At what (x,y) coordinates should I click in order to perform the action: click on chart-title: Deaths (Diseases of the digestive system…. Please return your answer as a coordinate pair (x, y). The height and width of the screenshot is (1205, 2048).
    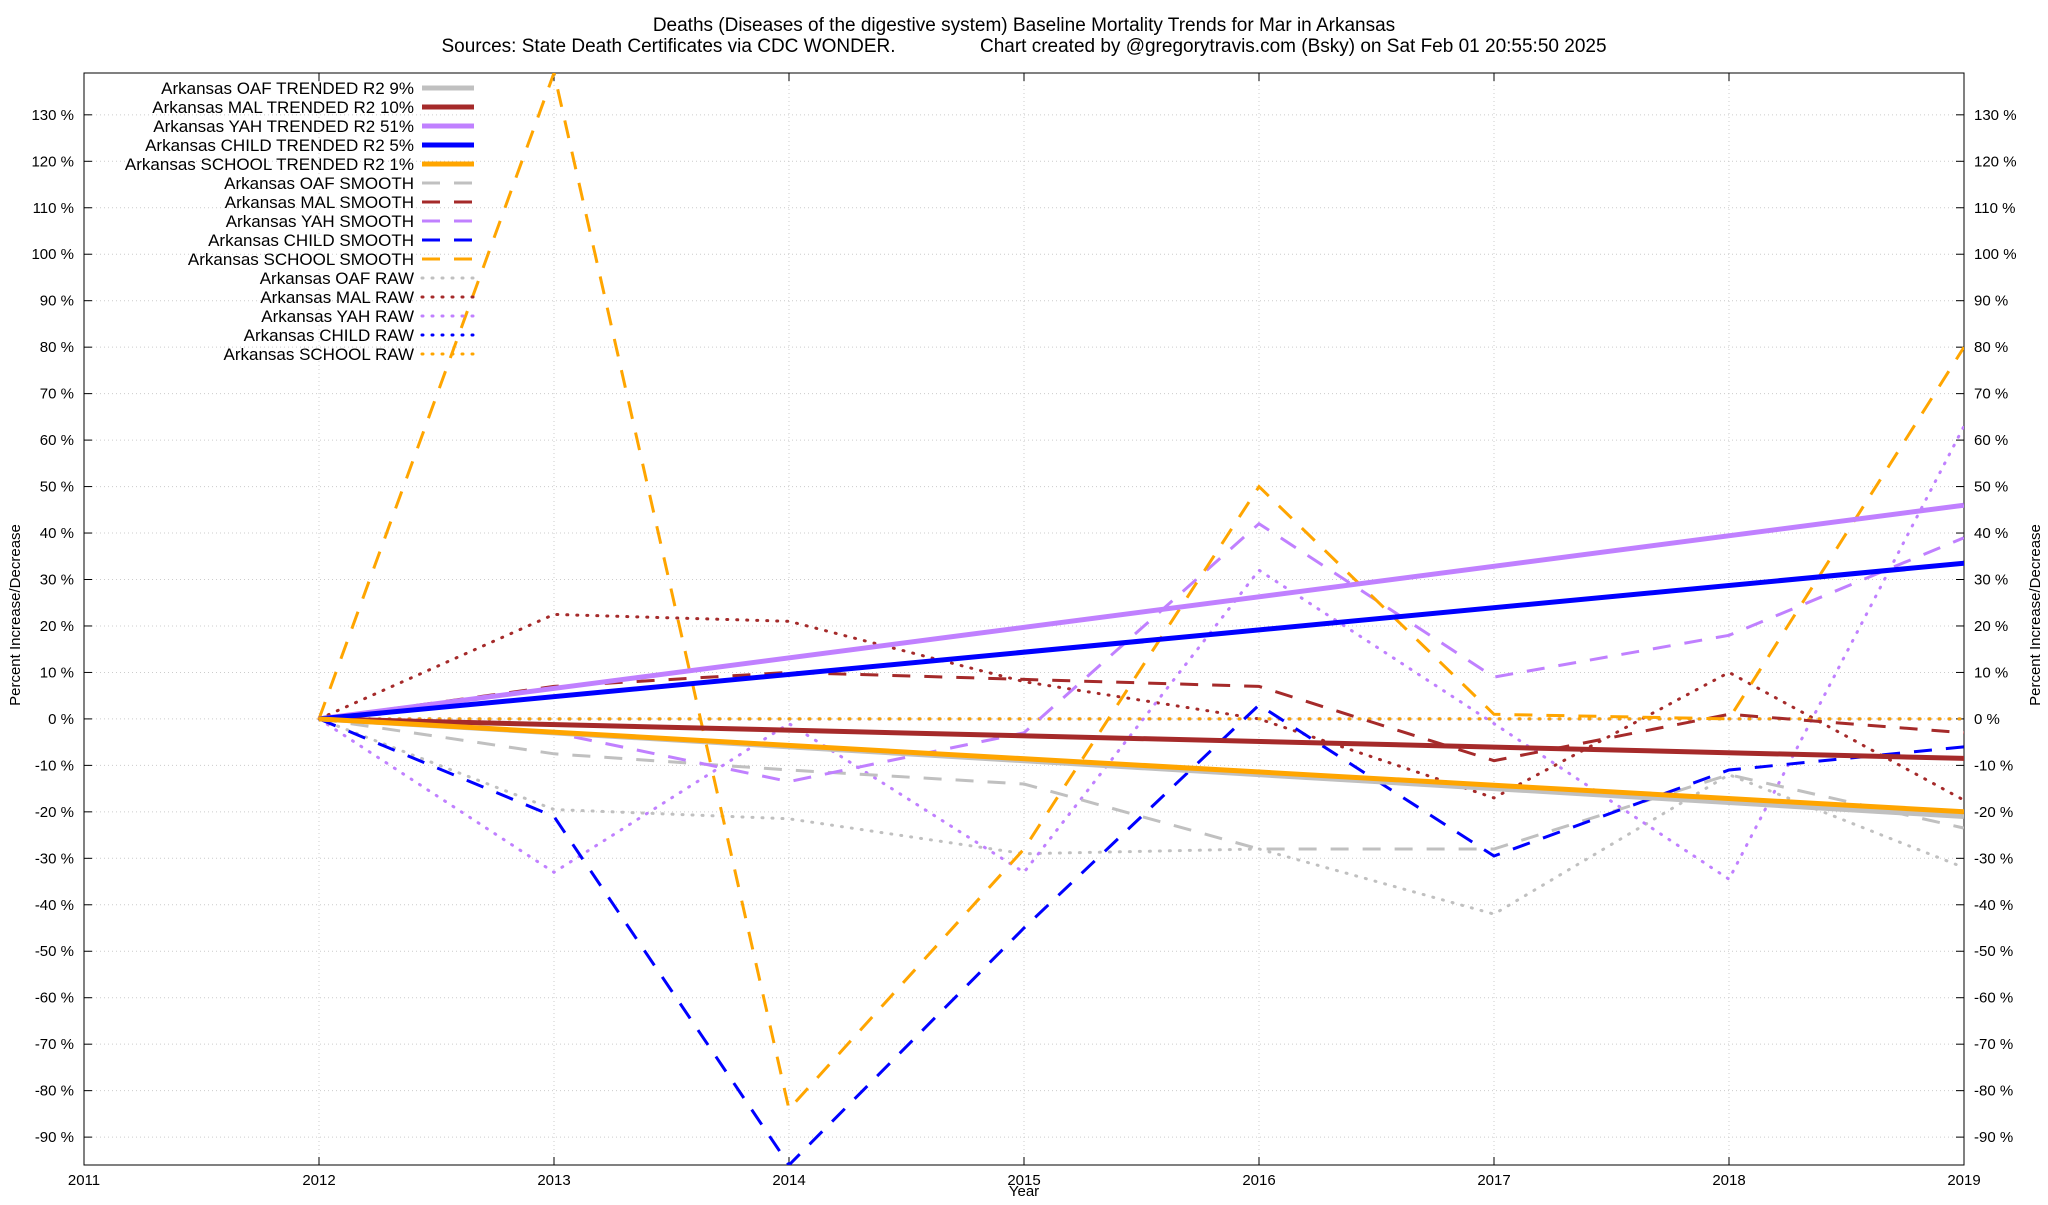
    Looking at the image, I should click on (1024, 25).